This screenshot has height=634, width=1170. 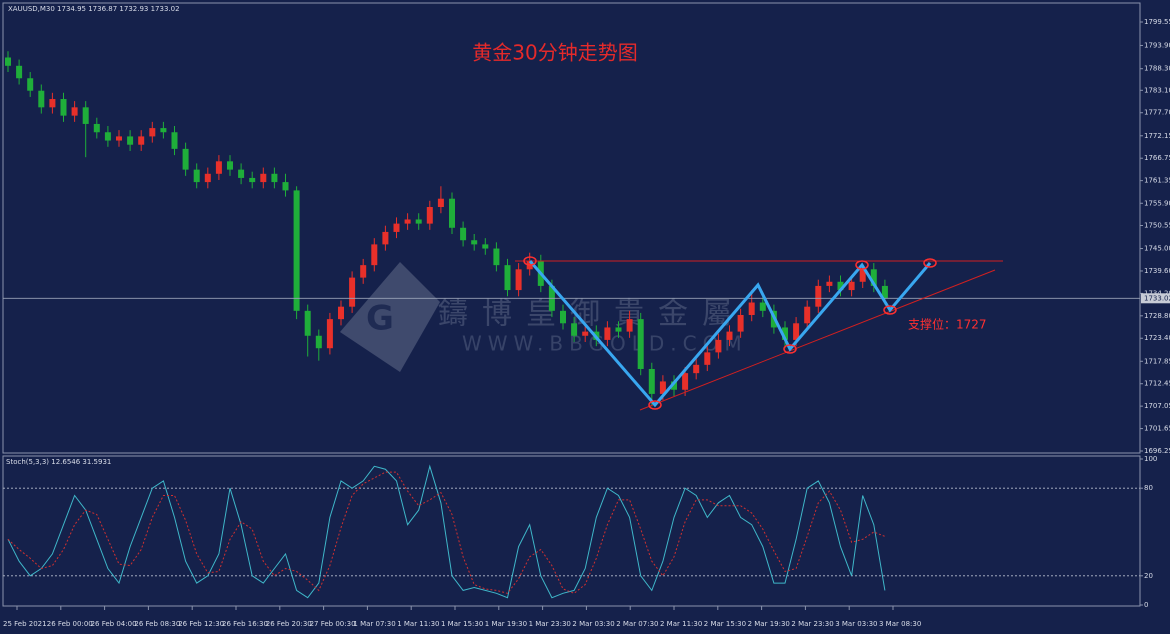 I want to click on y-tick-label: 1707.05, so click(x=1157, y=406).